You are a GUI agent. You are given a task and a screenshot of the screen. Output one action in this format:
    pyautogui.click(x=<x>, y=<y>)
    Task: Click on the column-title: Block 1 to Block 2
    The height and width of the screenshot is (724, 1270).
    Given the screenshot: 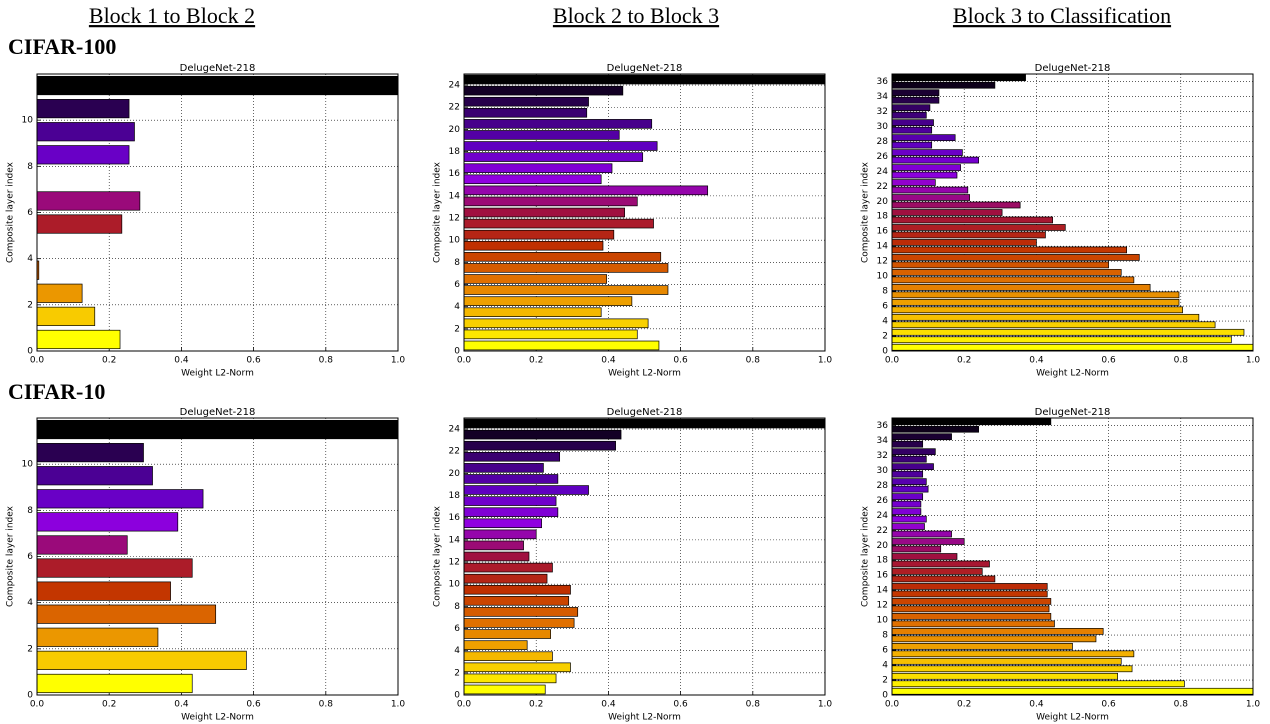 What is the action you would take?
    pyautogui.click(x=172, y=15)
    